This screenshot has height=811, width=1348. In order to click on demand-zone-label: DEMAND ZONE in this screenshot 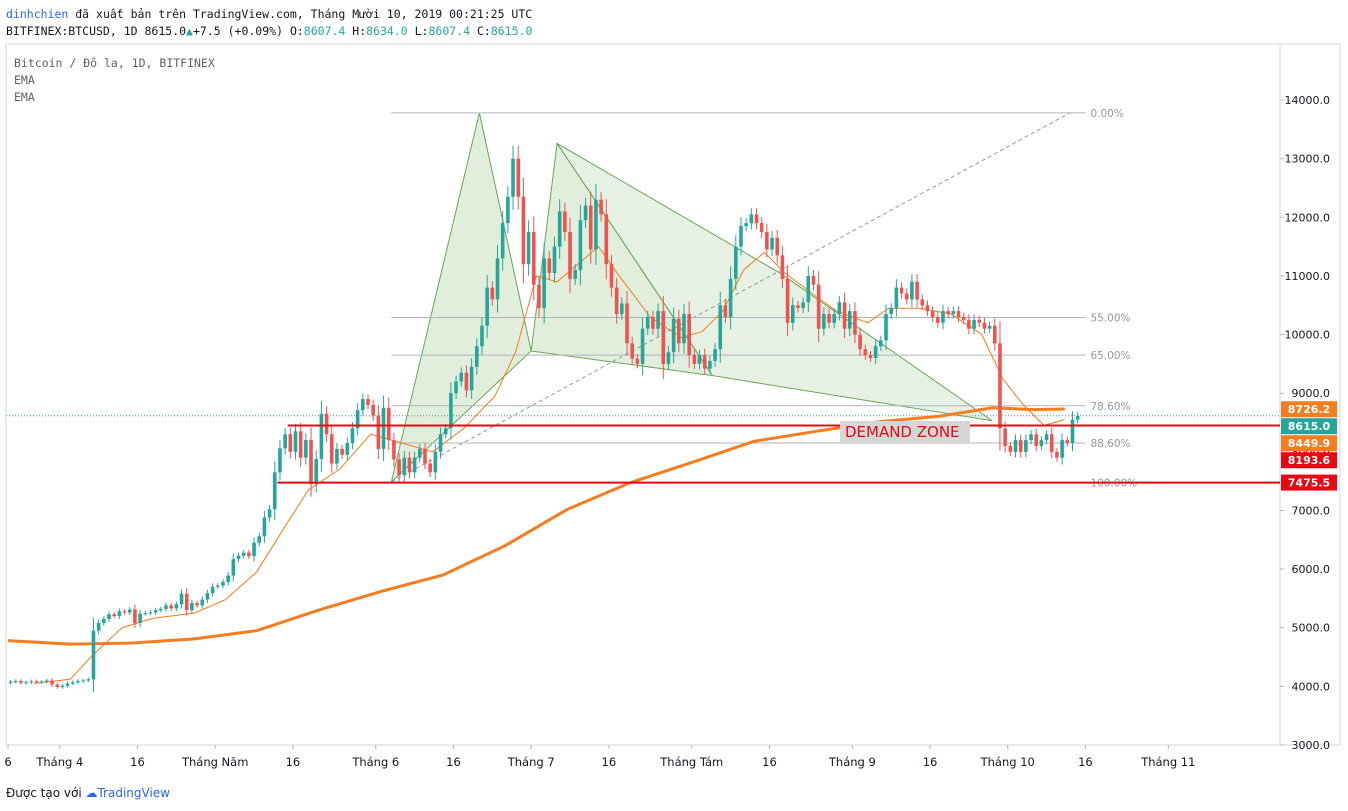, I will do `click(902, 432)`.